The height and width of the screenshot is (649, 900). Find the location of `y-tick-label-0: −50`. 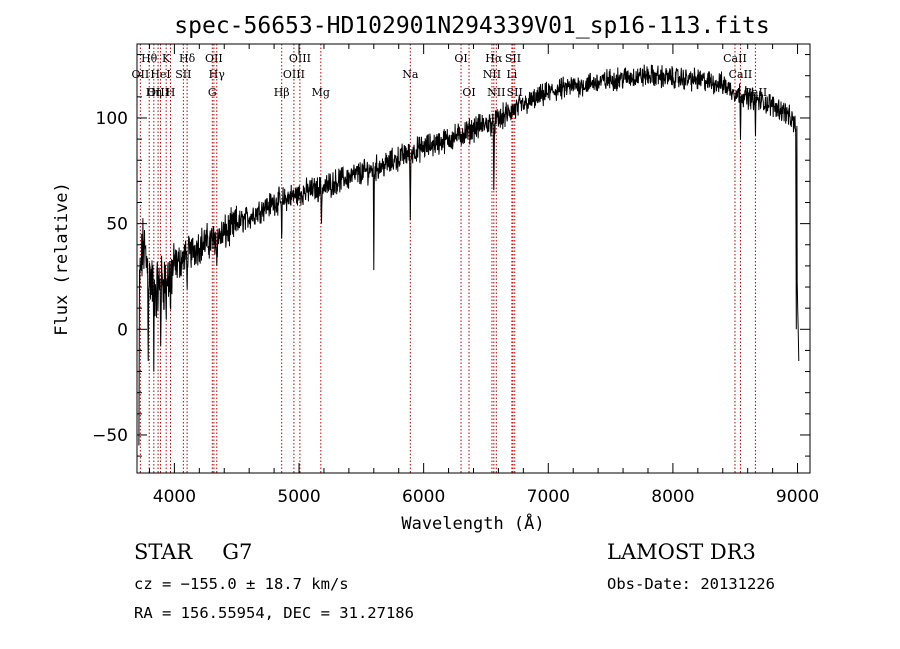

y-tick-label-0: −50 is located at coordinates (110, 436).